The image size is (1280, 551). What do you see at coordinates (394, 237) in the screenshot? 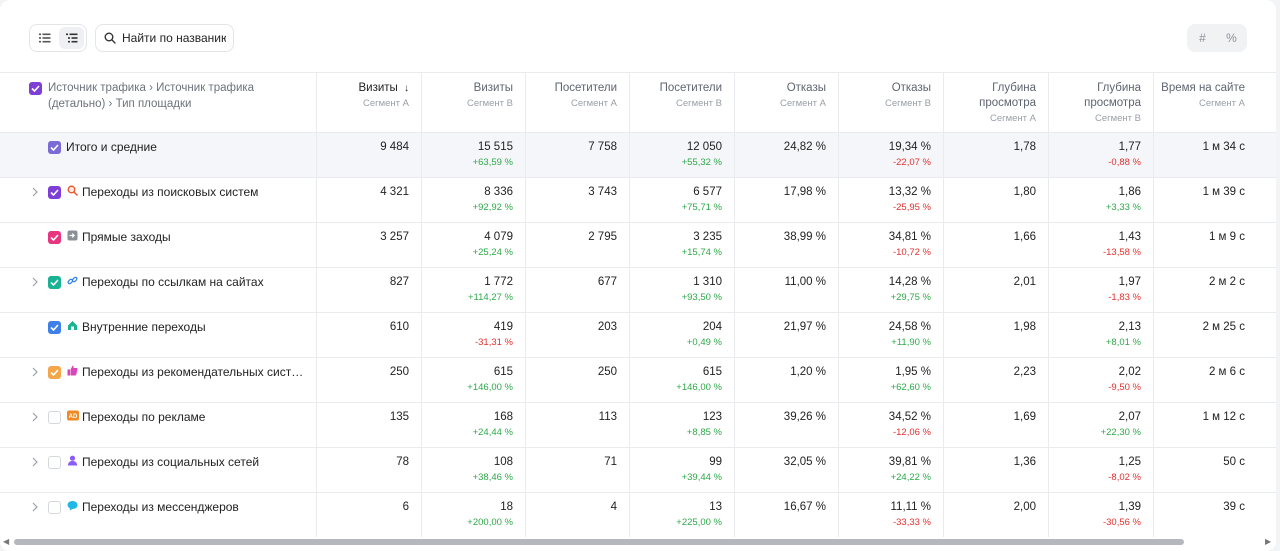
I see `metric-value: 3 257` at bounding box center [394, 237].